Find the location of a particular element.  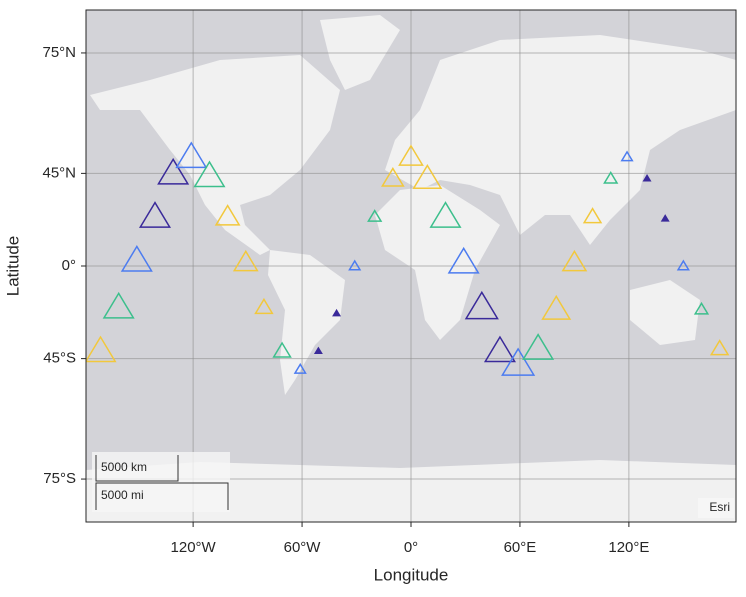

y-tick-label: 75°S is located at coordinates (59, 478).